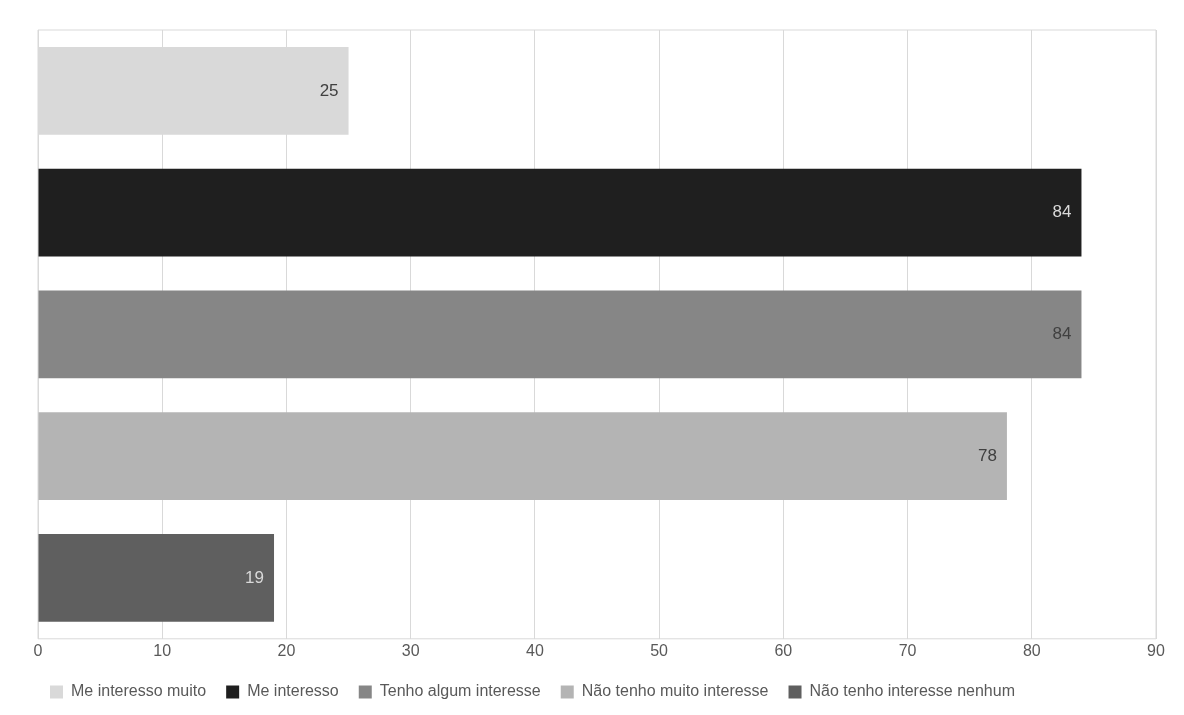 Image resolution: width=1184 pixels, height=715 pixels. Describe the element at coordinates (783, 650) in the screenshot. I see `x-tick-label: 60` at that location.